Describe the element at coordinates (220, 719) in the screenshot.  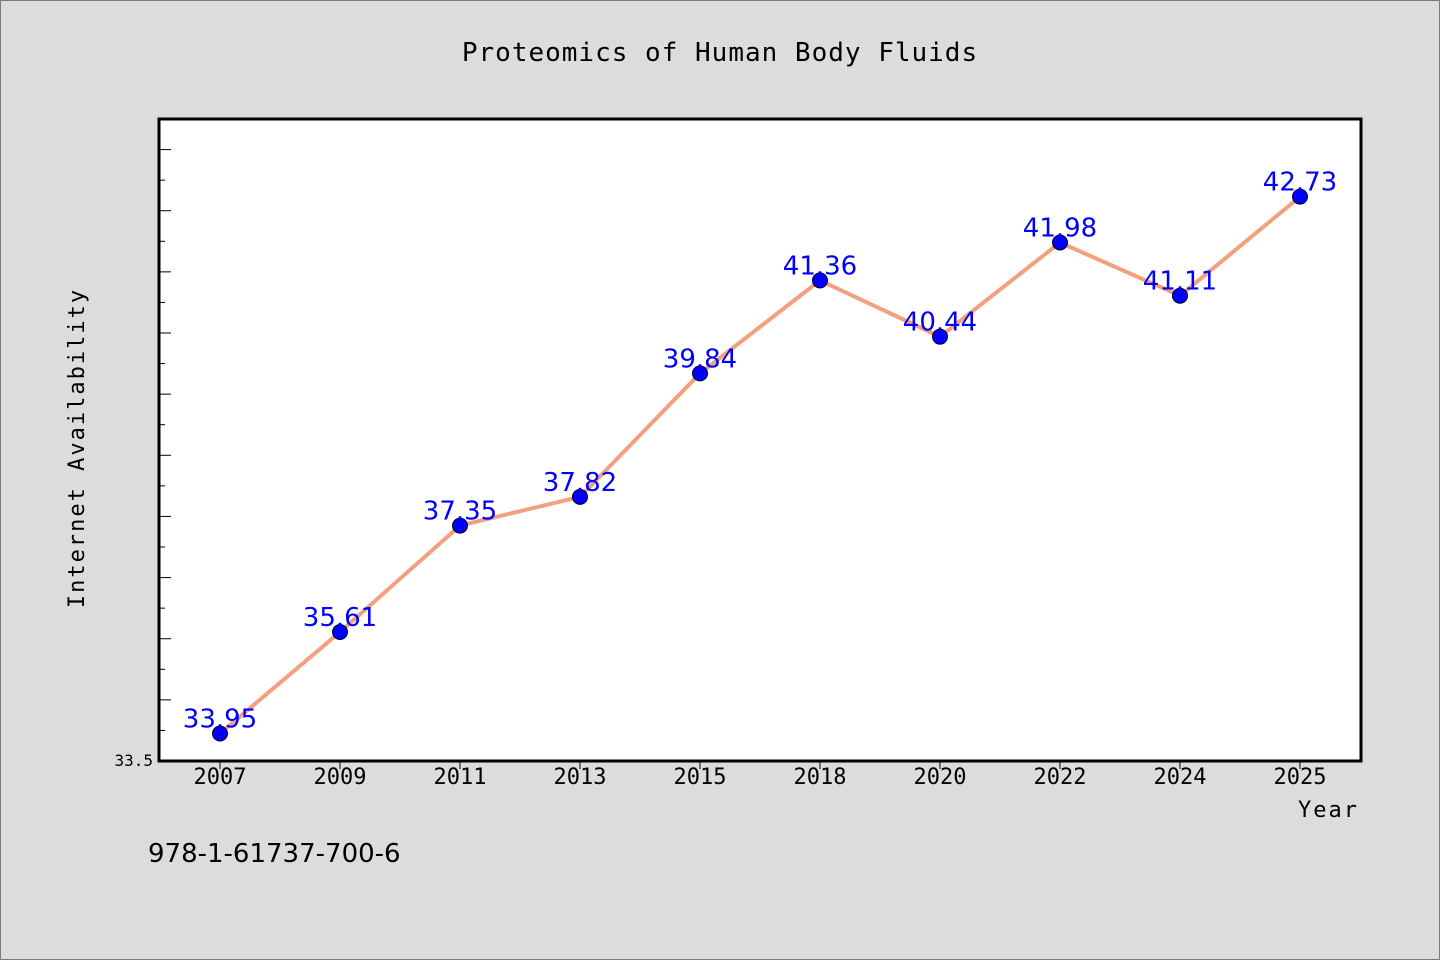
I see `data-label: 33.95` at that location.